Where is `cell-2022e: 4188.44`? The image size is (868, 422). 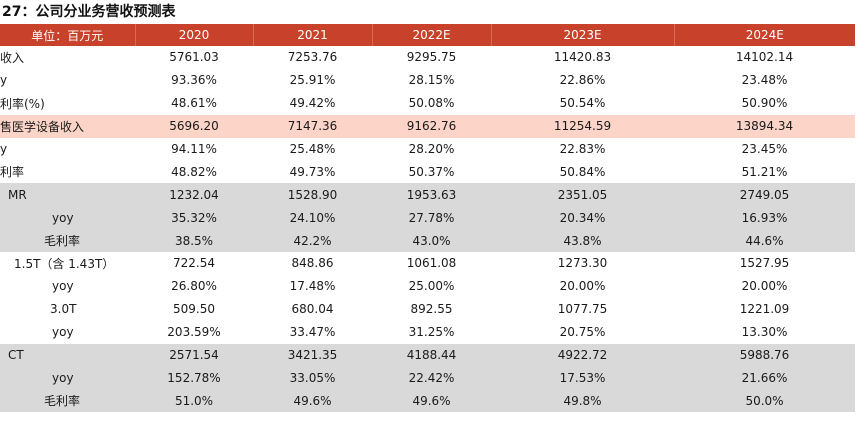
cell-2022e: 4188.44 is located at coordinates (431, 355).